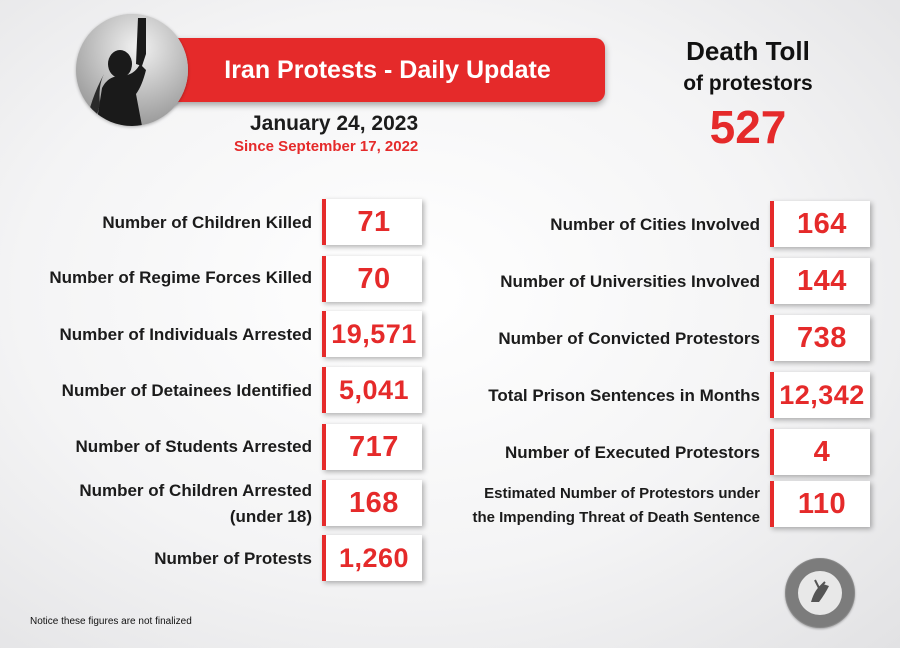 The width and height of the screenshot is (900, 648). I want to click on stat-value-individuals-arrested: 19,571, so click(372, 334).